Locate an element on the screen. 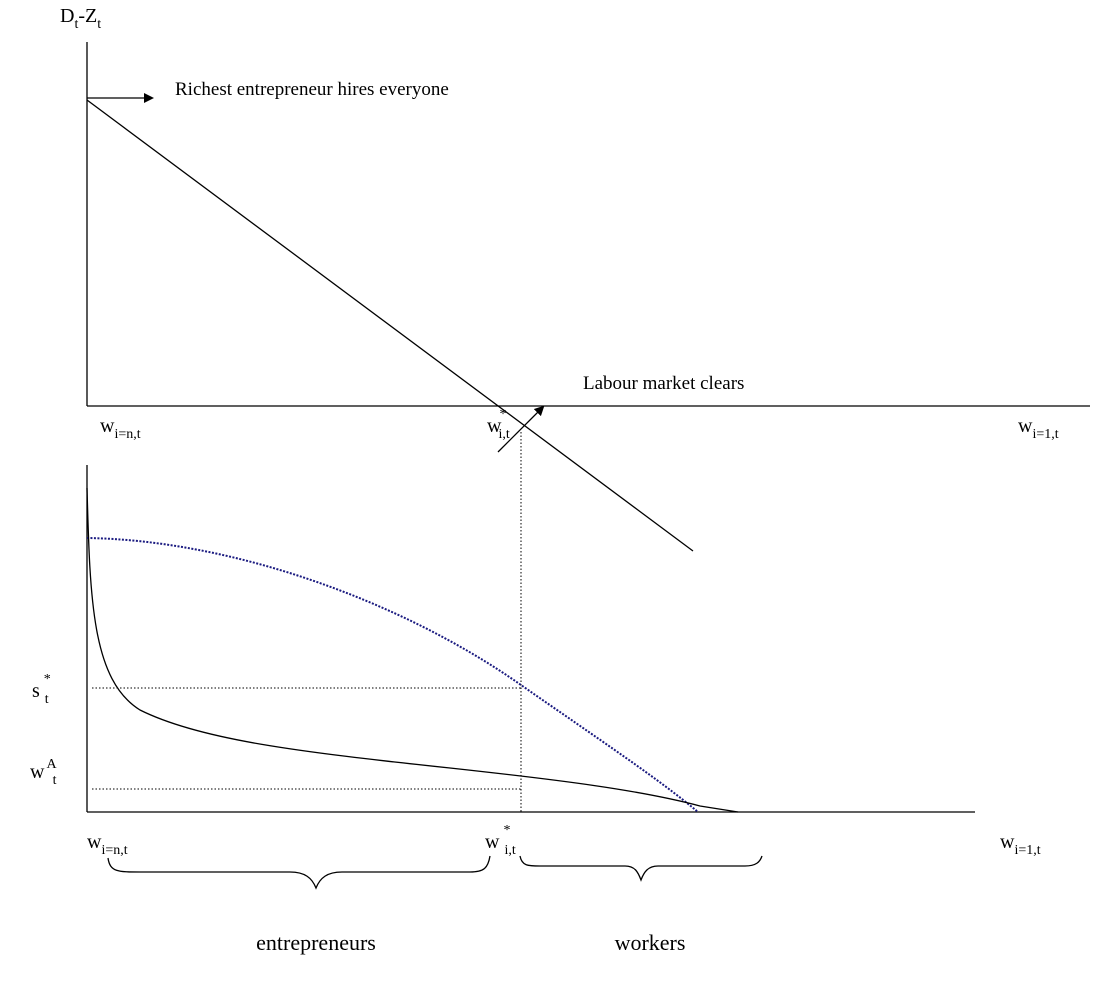 This screenshot has width=1094, height=983. y-axis-label: Dt-Zt is located at coordinates (80, 18).